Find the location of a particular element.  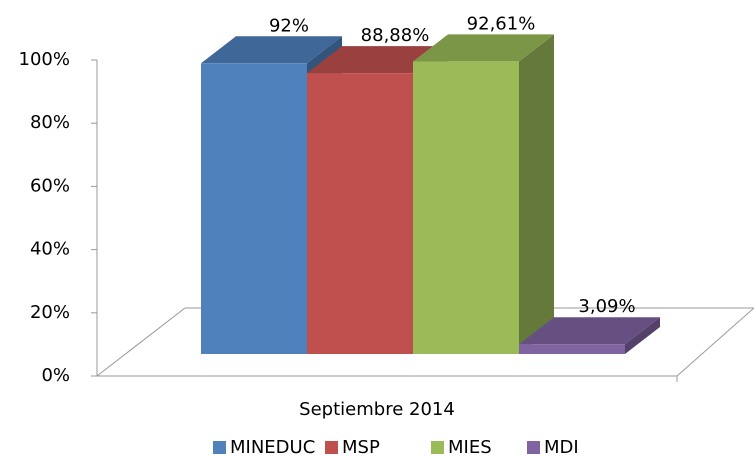

y-tick-label: 0% is located at coordinates (55, 375).